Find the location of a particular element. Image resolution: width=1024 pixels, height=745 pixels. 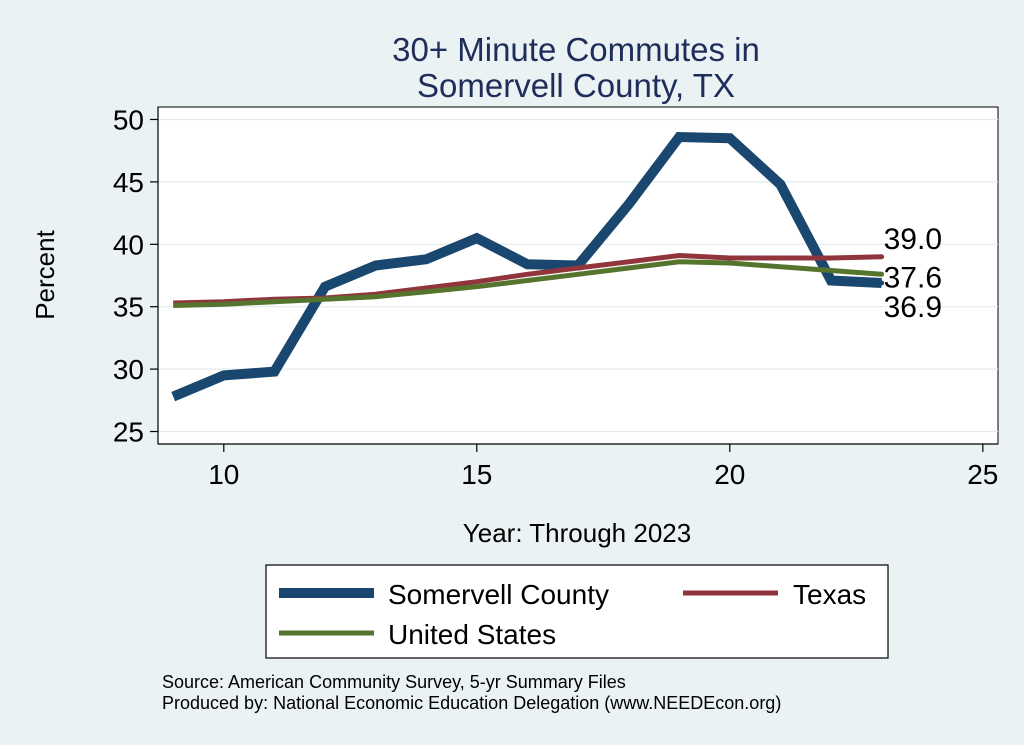

end-labels: 39.0 37.636.9 is located at coordinates (913, 273).